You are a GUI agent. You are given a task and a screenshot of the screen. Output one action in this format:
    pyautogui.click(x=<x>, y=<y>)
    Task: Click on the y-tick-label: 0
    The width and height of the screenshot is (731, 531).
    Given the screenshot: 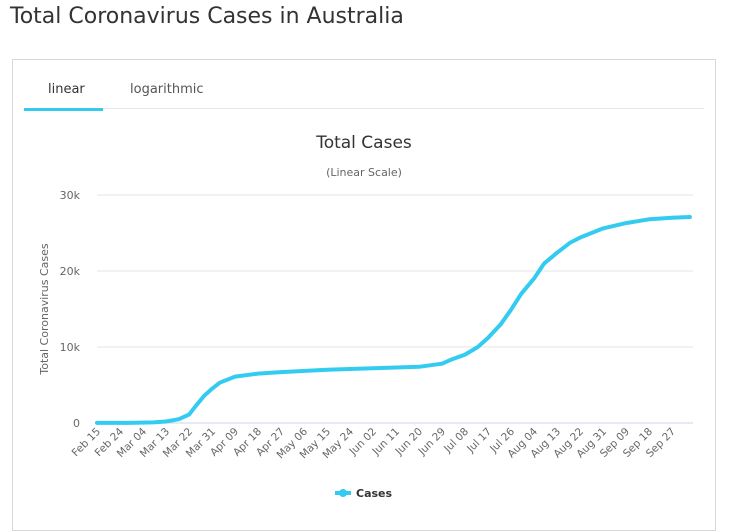 What is the action you would take?
    pyautogui.click(x=76, y=423)
    